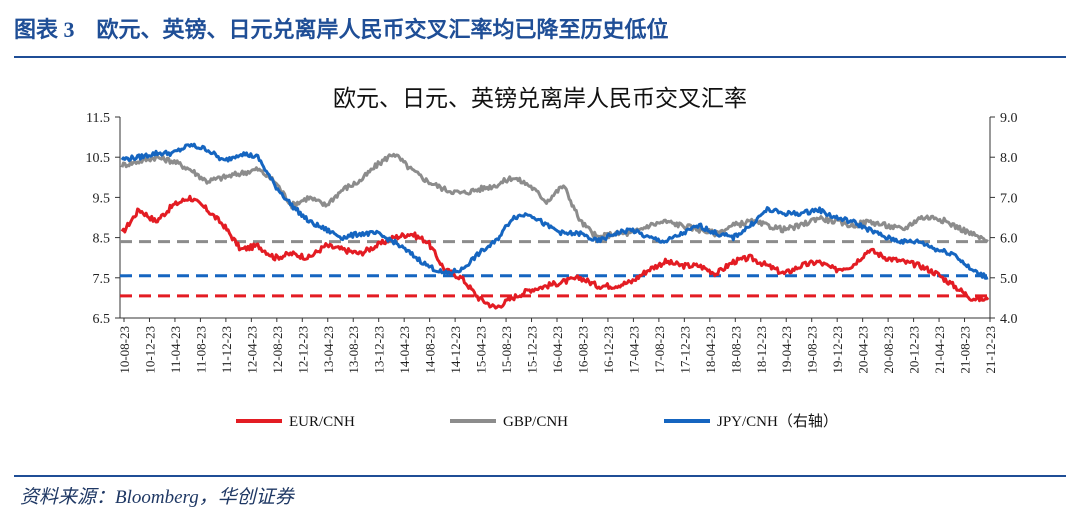 The width and height of the screenshot is (1080, 521). I want to click on x-tick-label: 12-12-23, so click(302, 350).